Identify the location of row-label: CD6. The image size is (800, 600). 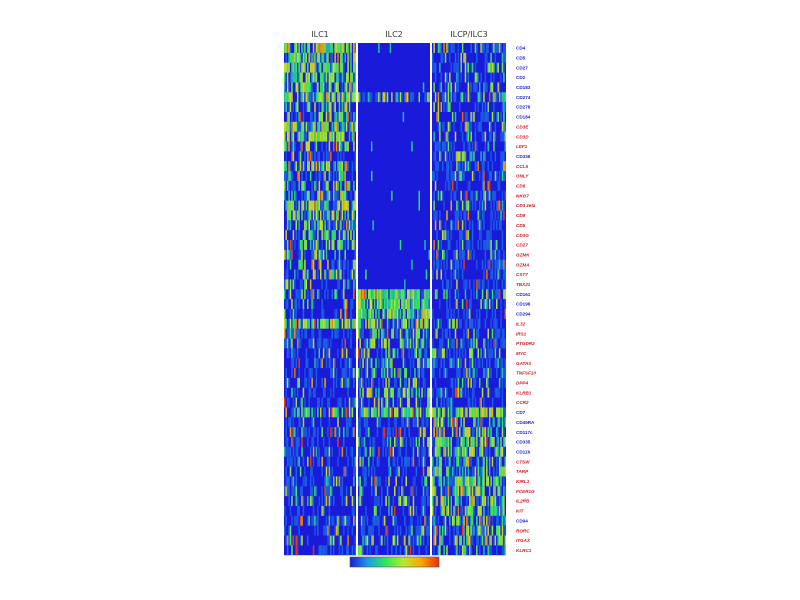
(521, 186).